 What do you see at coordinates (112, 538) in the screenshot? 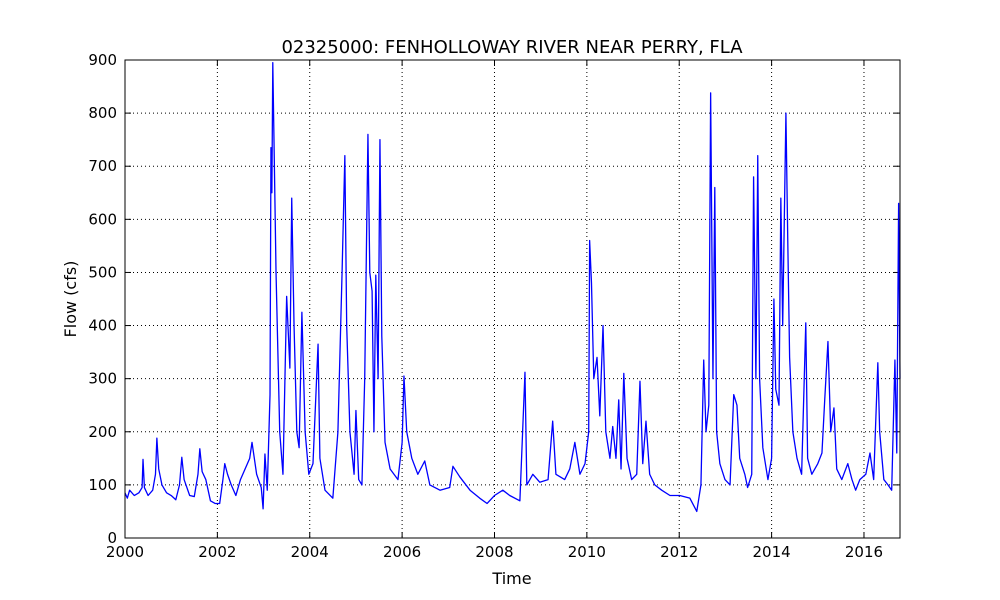
I see `y-tick-label: 0` at bounding box center [112, 538].